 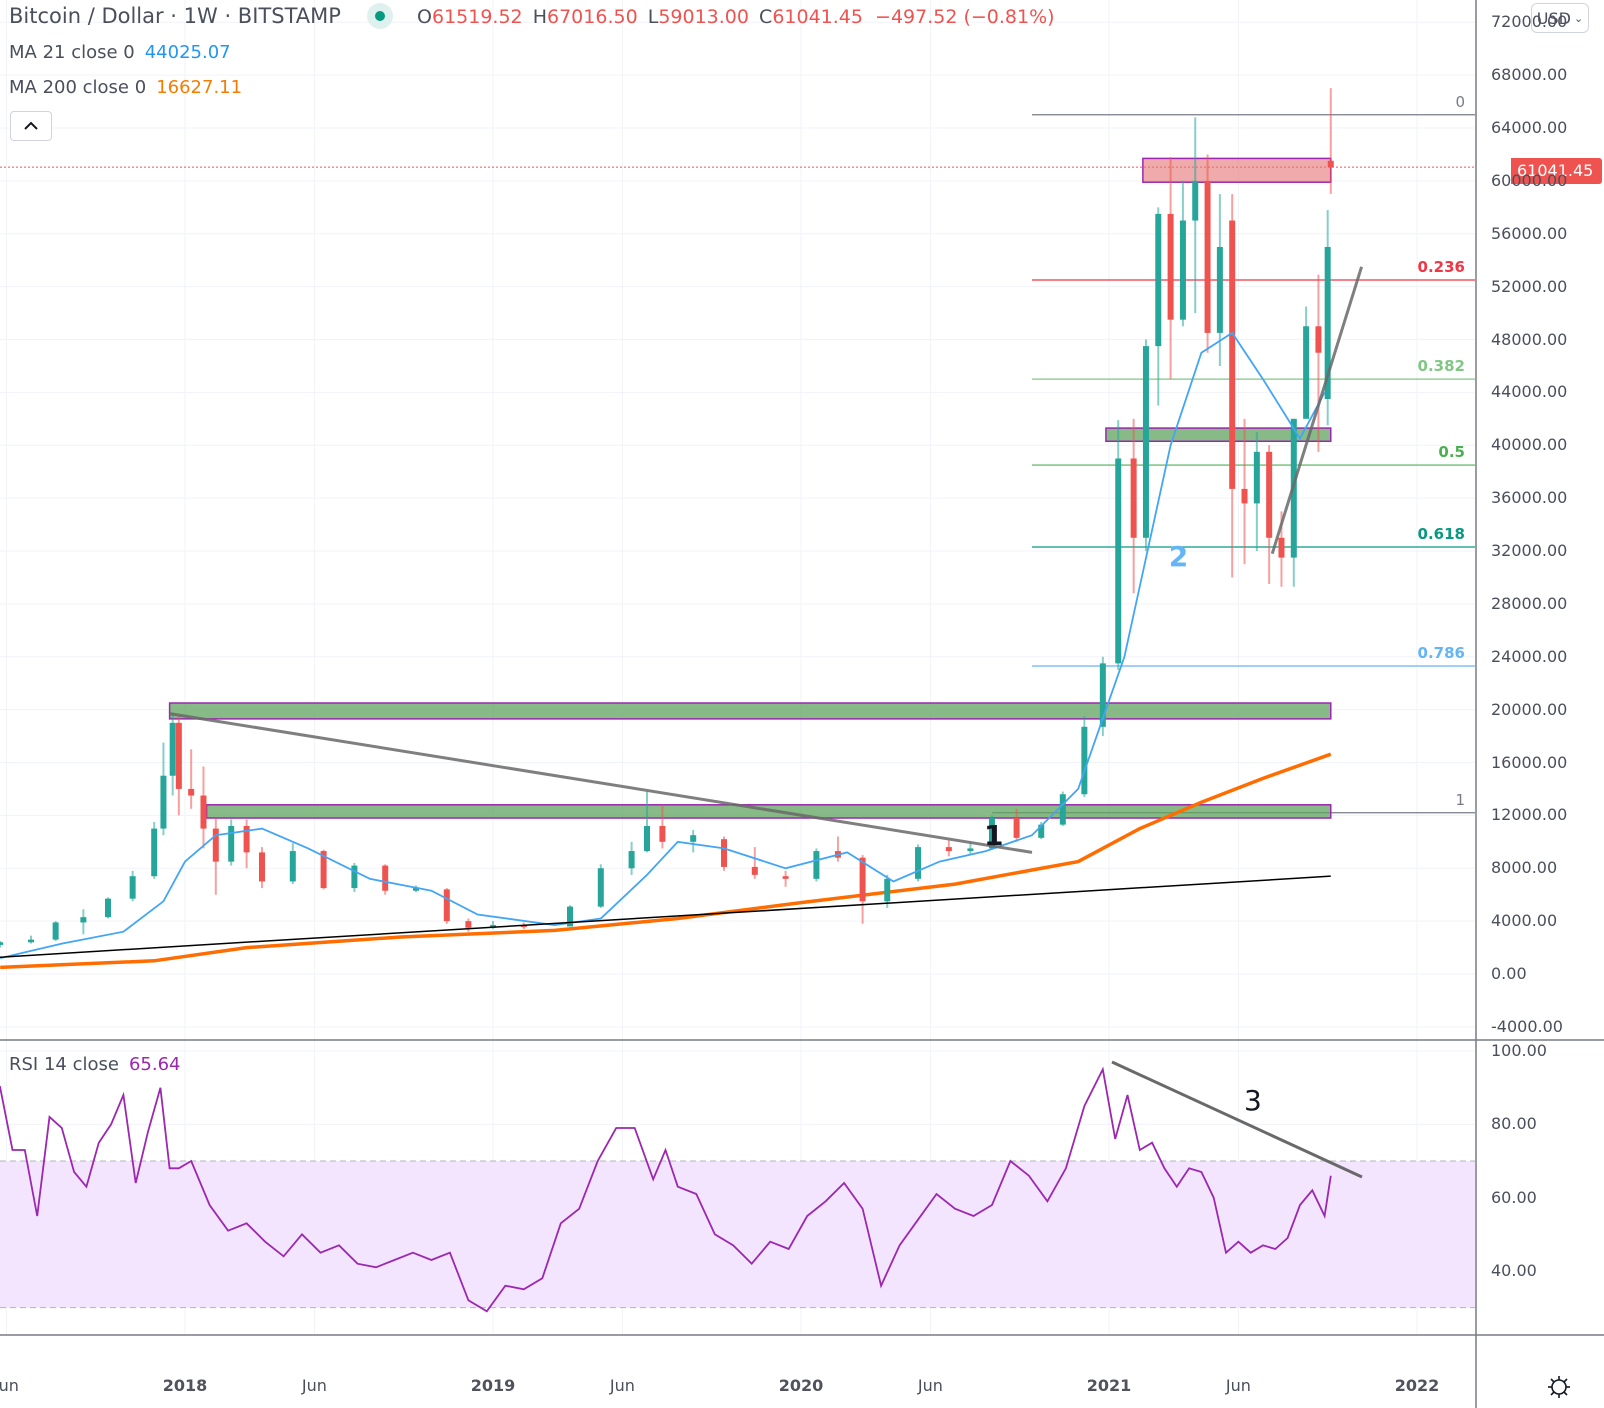 What do you see at coordinates (199, 87) in the screenshot?
I see `ma200-value: 16627.11` at bounding box center [199, 87].